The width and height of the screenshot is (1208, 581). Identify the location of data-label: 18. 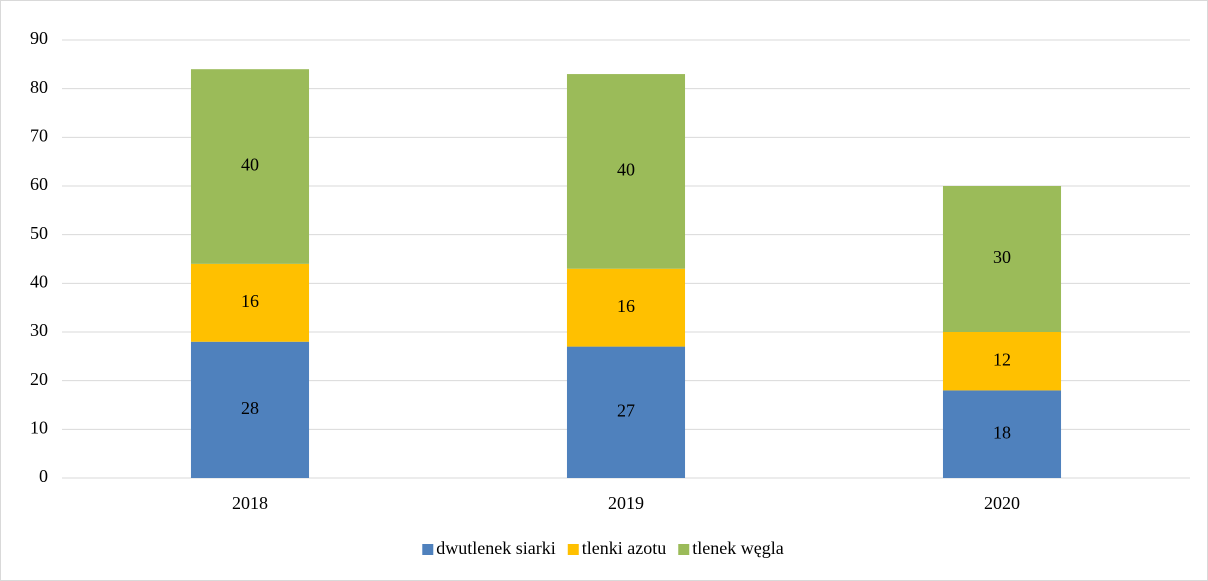
(1002, 432).